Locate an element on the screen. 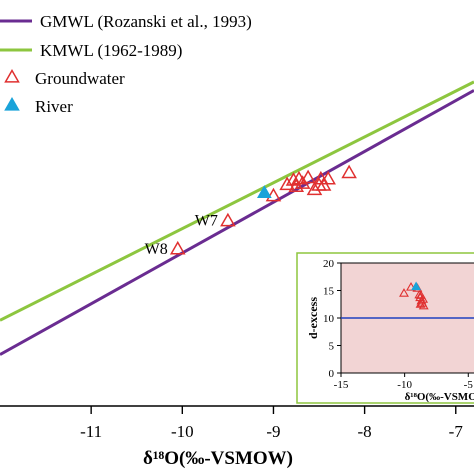 This screenshot has height=474, width=474. legend-label: Groundwater is located at coordinates (80, 78).